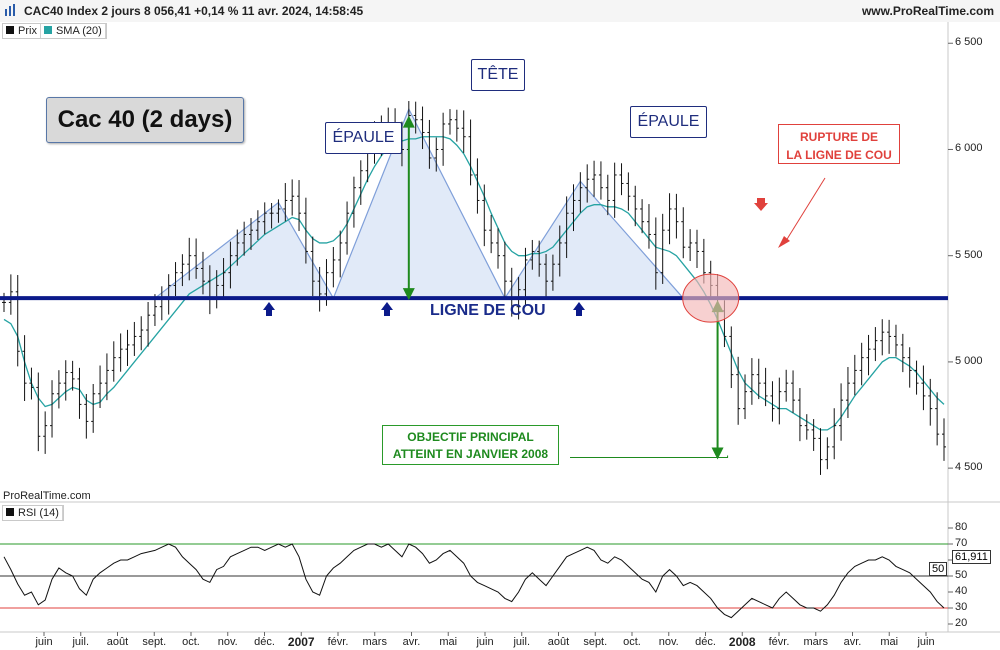  I want to click on neckline-break-pointer-head, so click(784, 242).